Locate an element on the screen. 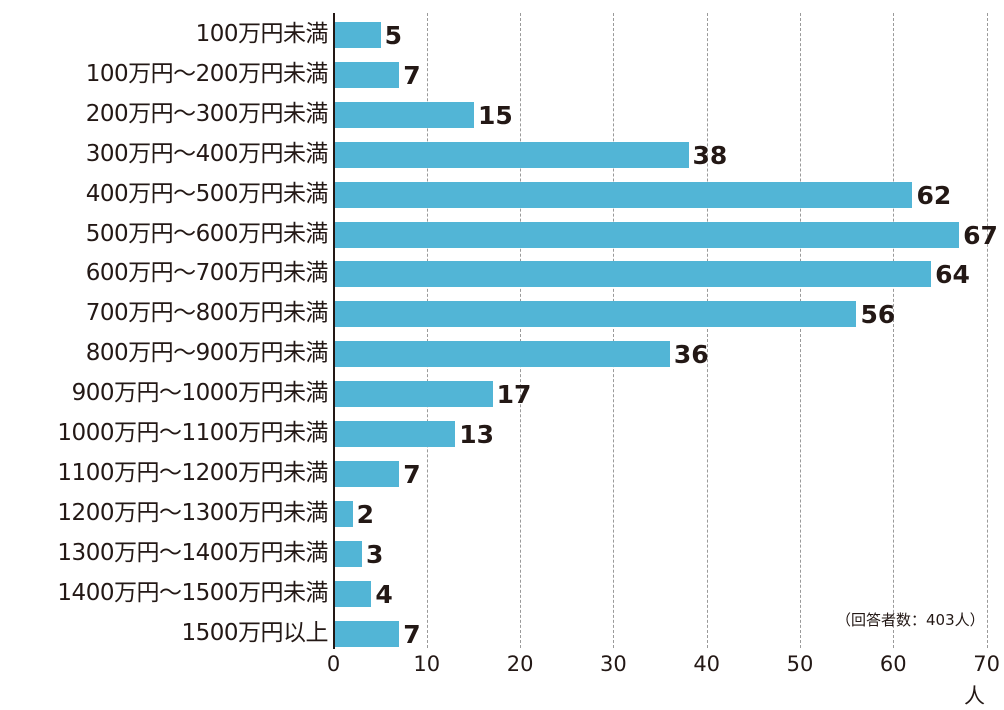 This screenshot has width=1004, height=710. value-label: 4 is located at coordinates (384, 594).